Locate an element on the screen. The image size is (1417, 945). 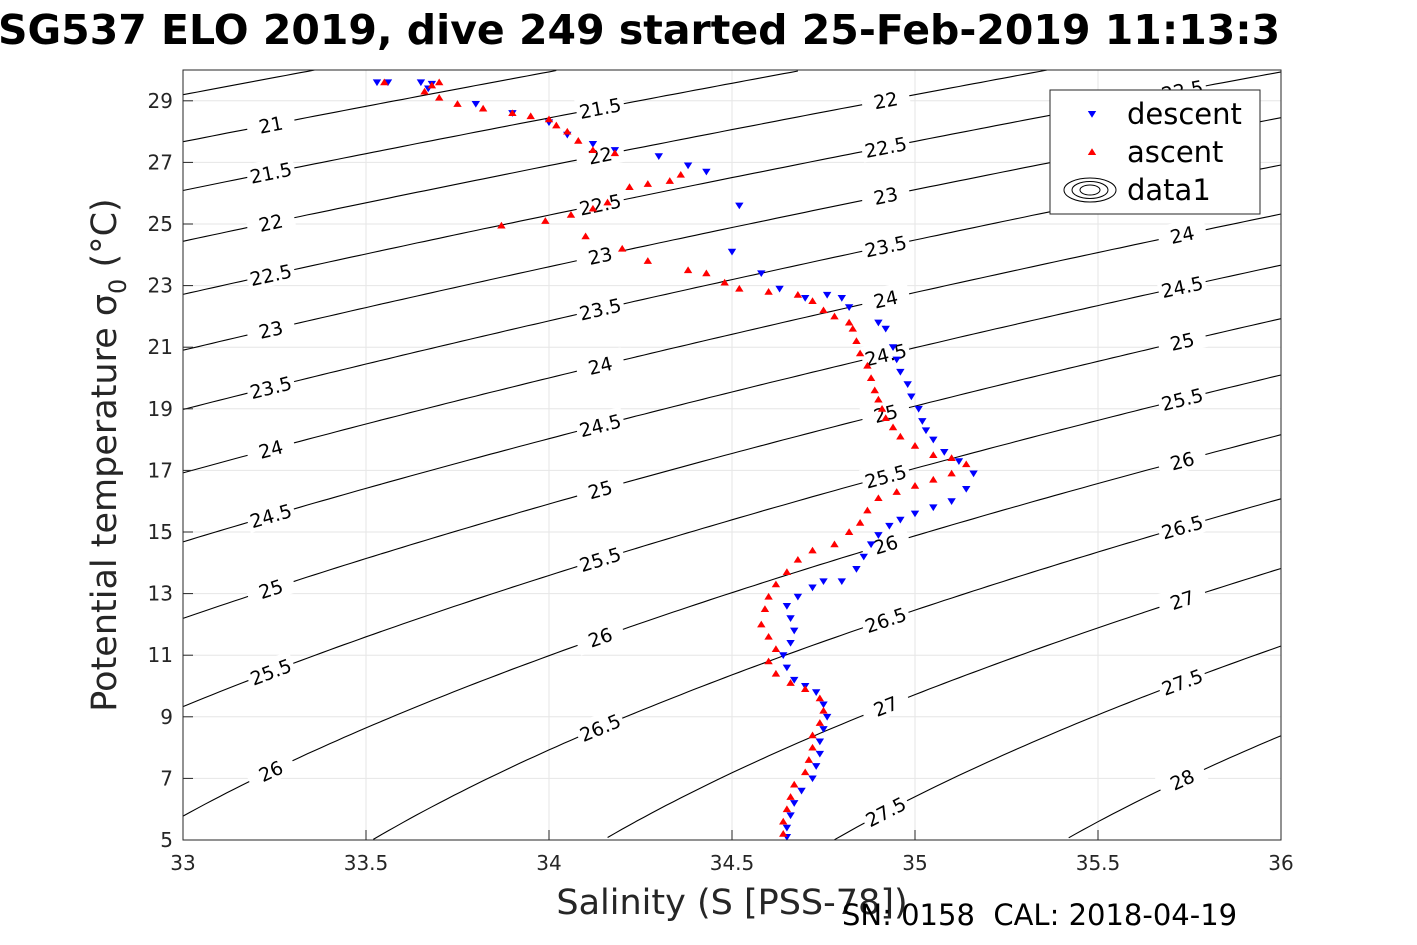
contour-label: 21.5 is located at coordinates (270, 172).